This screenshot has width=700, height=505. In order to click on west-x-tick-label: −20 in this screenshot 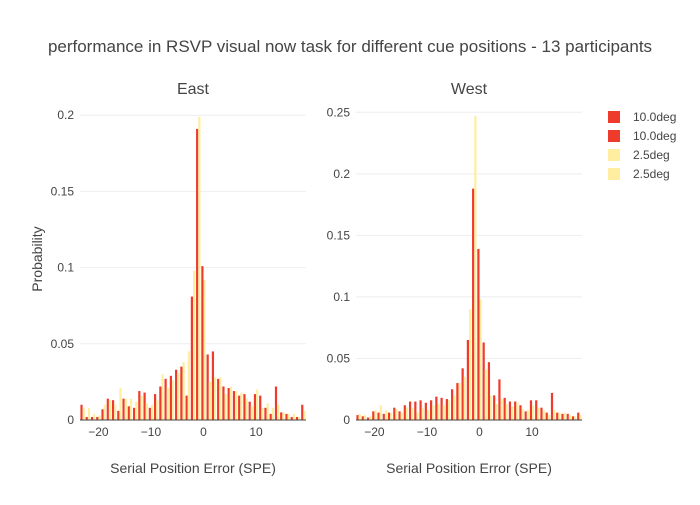, I will do `click(374, 432)`.